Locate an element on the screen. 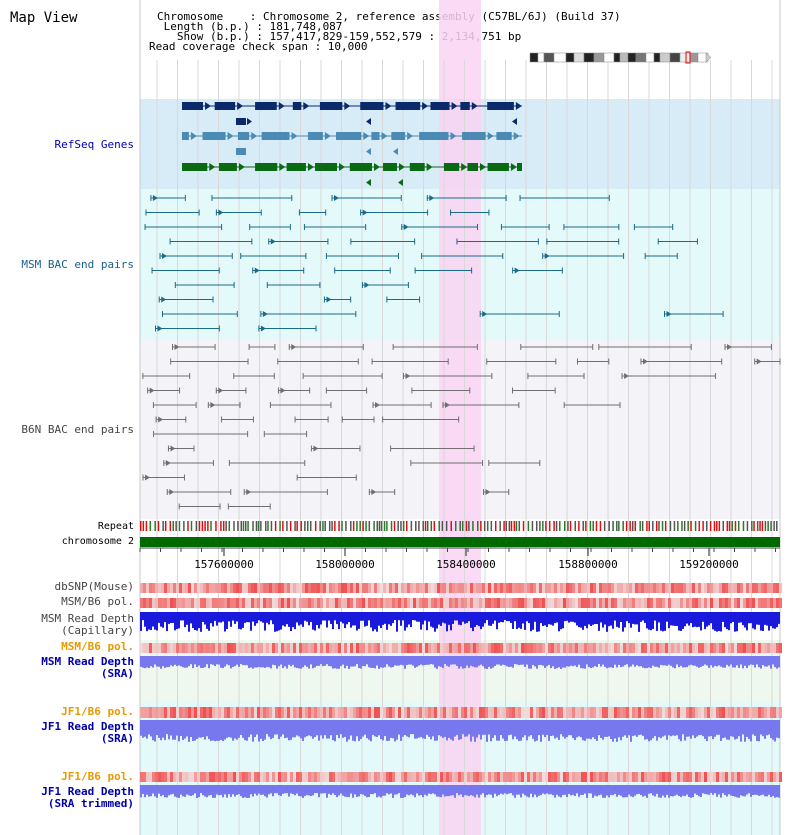 The width and height of the screenshot is (800, 835). track-label-jf1-b6-pol-2: JF1/B6 pol. is located at coordinates (97, 776).